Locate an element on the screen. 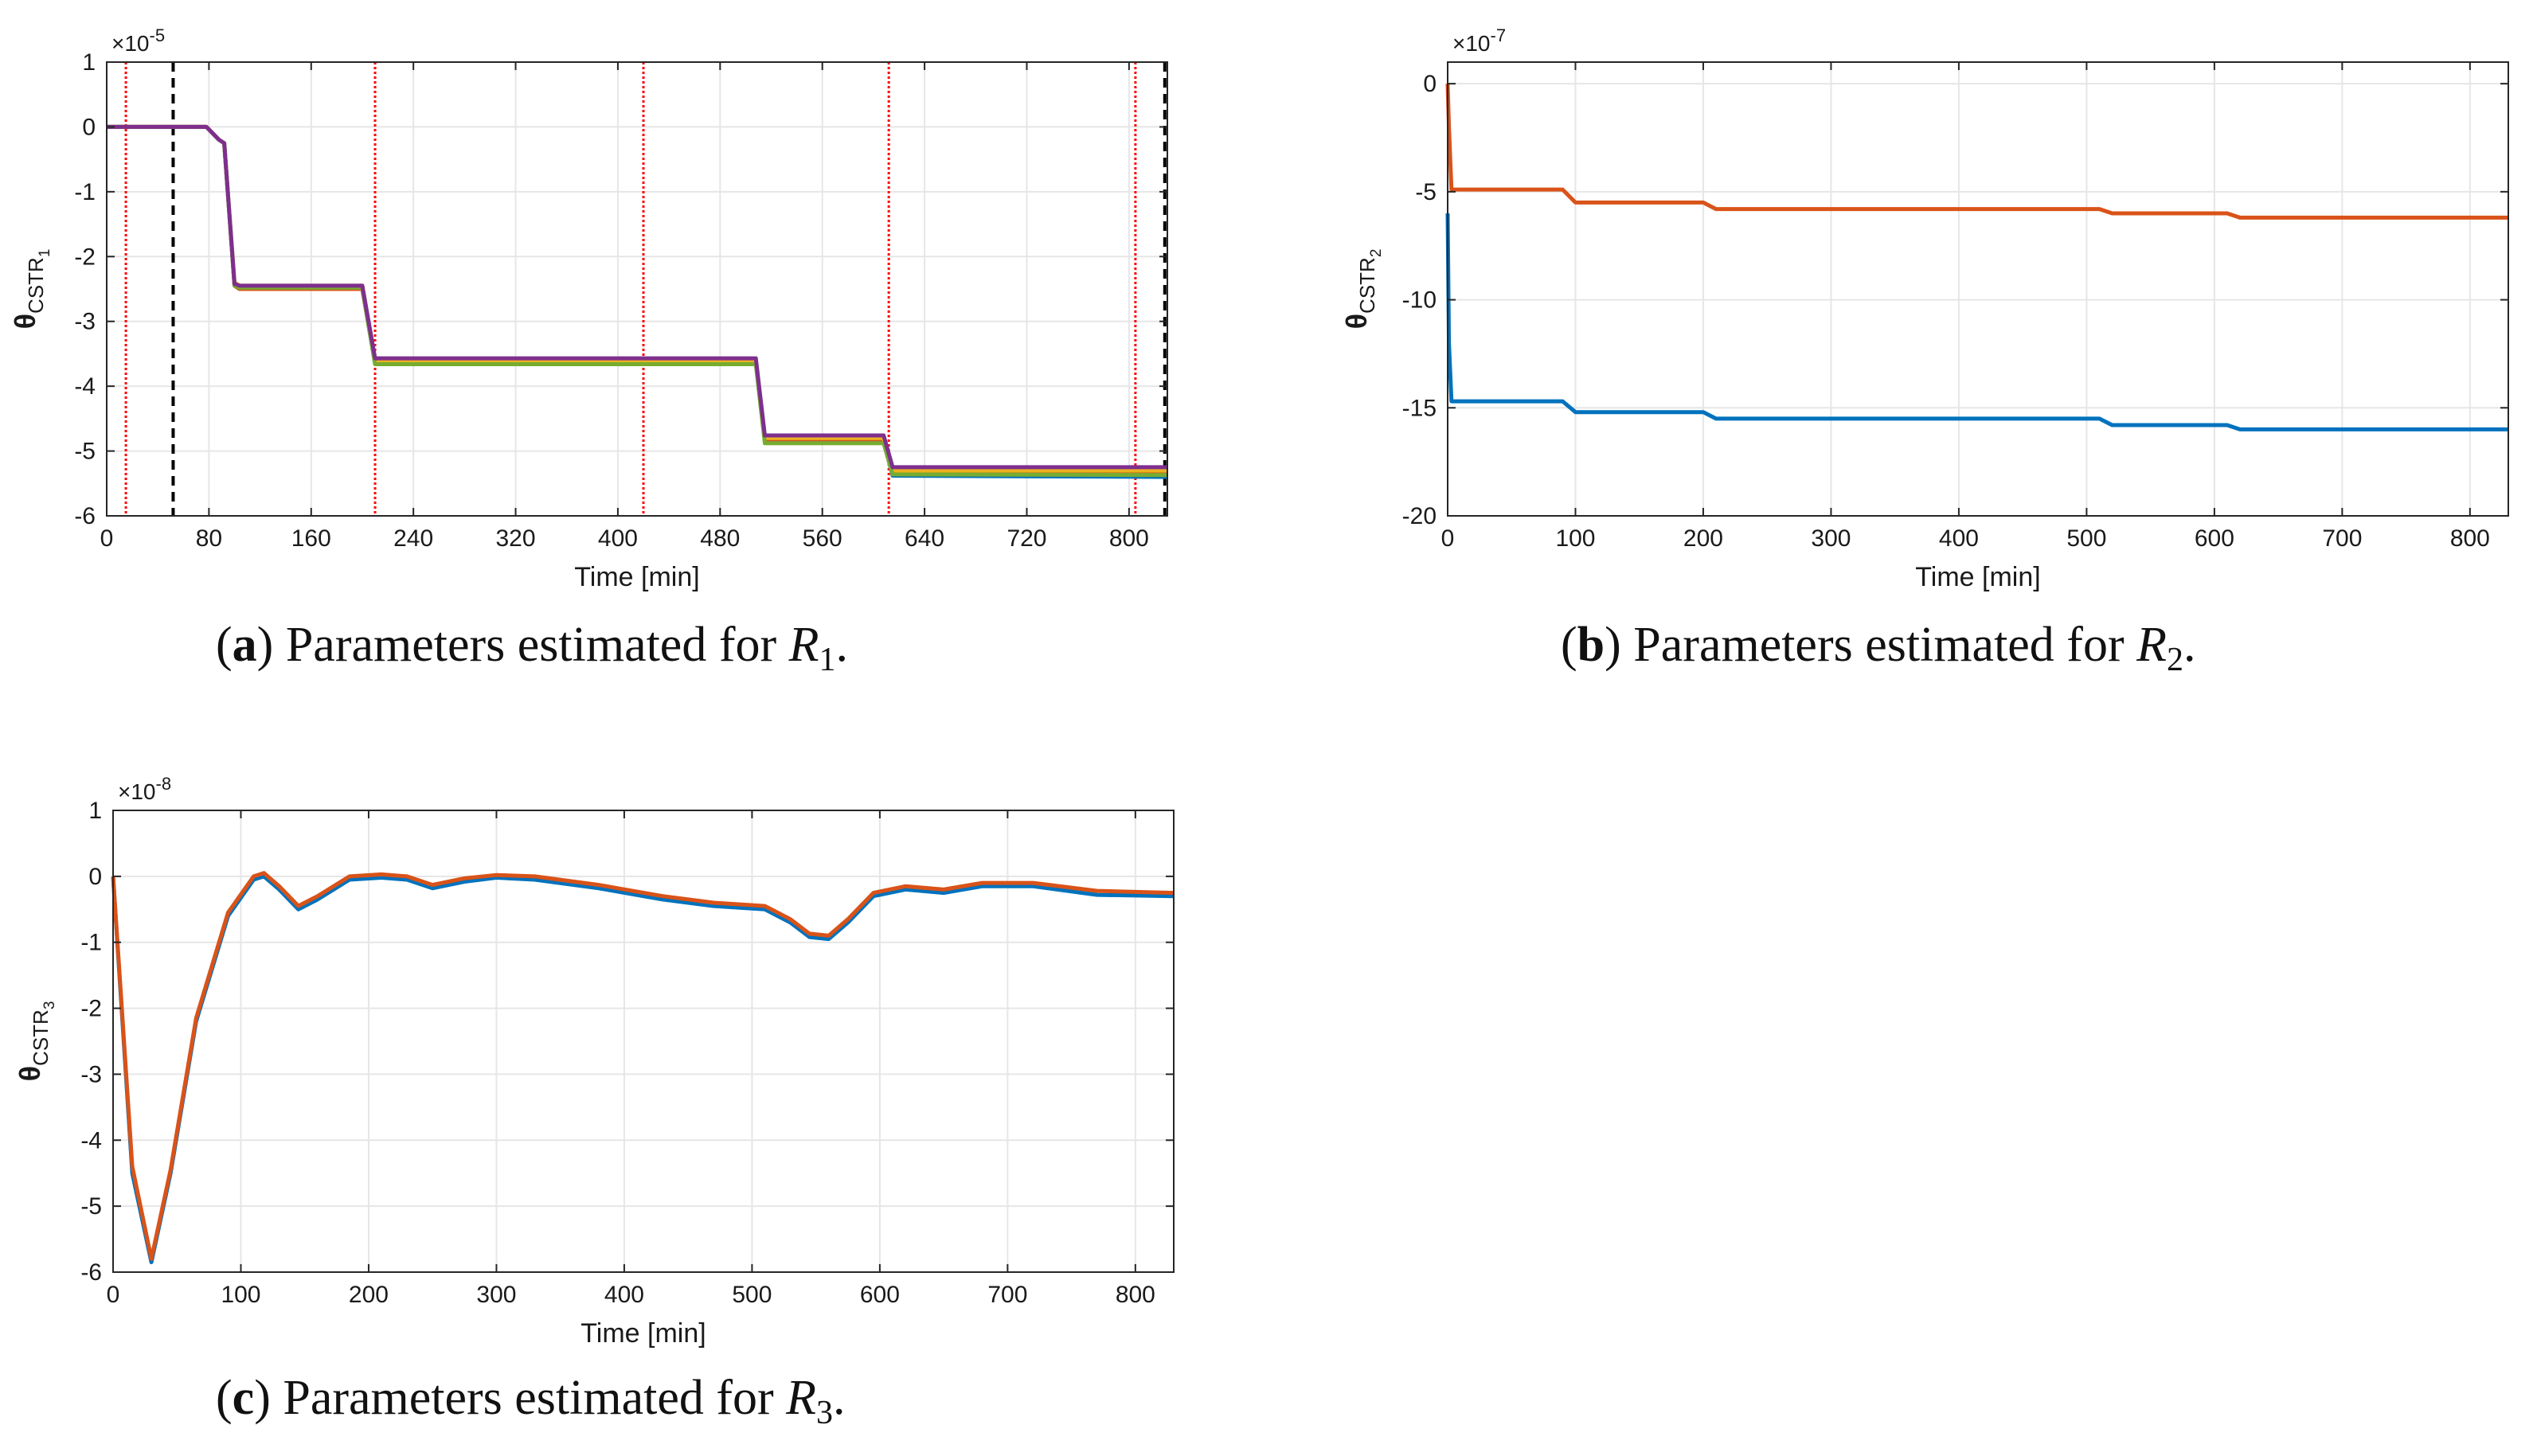  caption-c: (c) Parameters estimated for R3. is located at coordinates (531, 1401).